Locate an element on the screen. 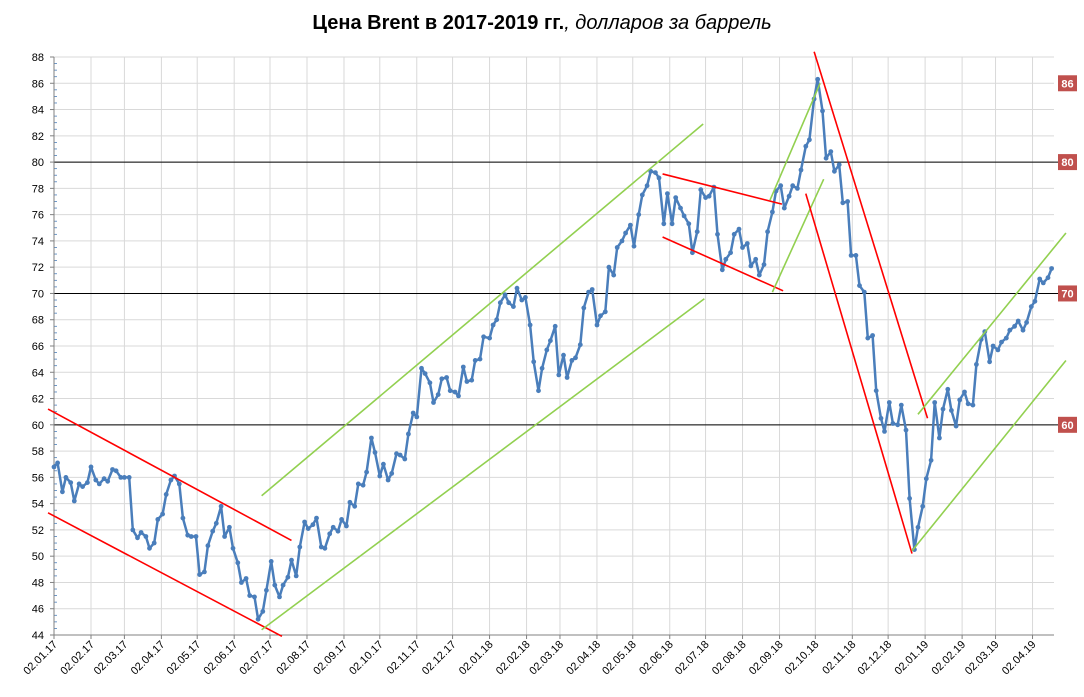 Image resolution: width=1084 pixels, height=697 pixels. level-badge-label: 86 is located at coordinates (1067, 84).